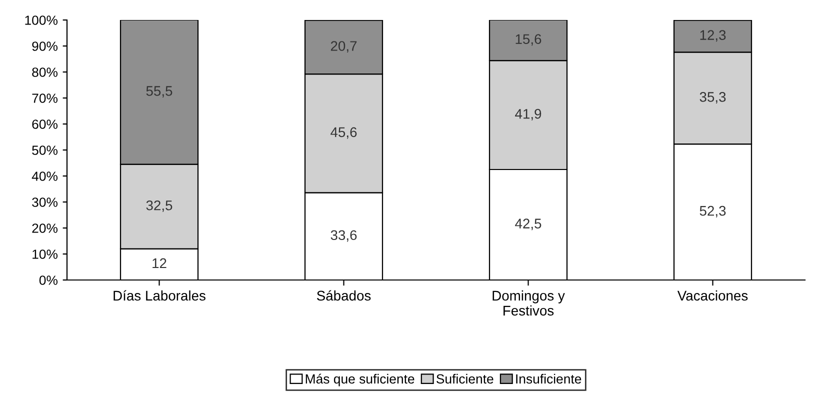 The width and height of the screenshot is (826, 400). Describe the element at coordinates (45, 72) in the screenshot. I see `y-tick-label: 80%` at that location.